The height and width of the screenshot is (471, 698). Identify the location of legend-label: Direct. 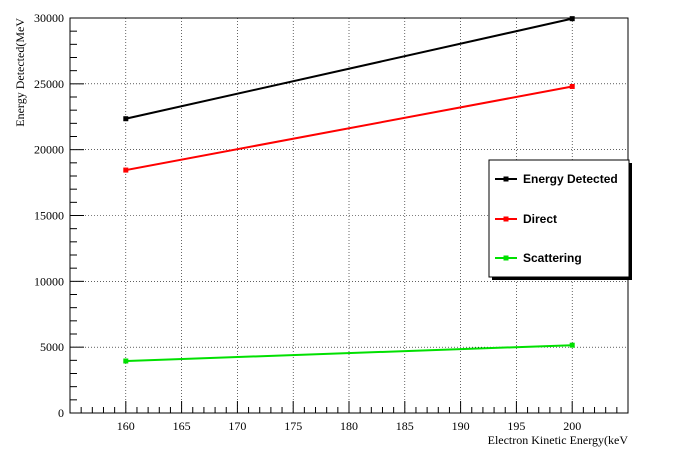
(540, 219).